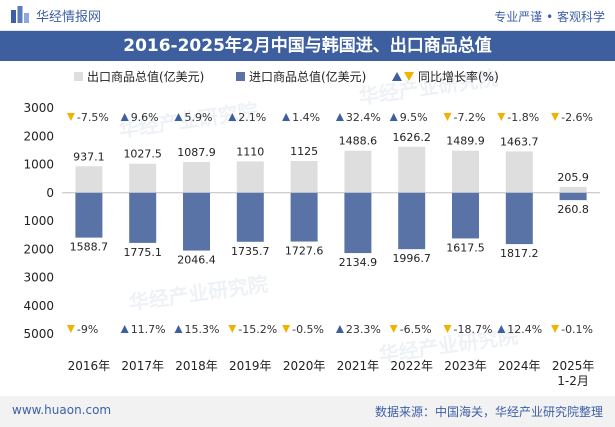 The width and height of the screenshot is (615, 427). Describe the element at coordinates (549, 17) in the screenshot. I see `slogan: 专业严谨 • 客观科学` at that location.